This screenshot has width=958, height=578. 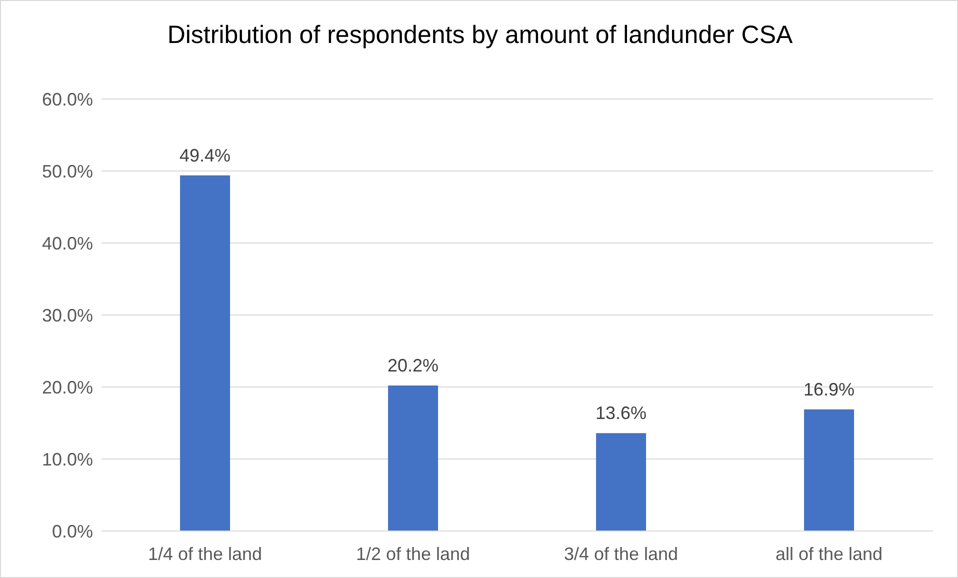 What do you see at coordinates (621, 554) in the screenshot?
I see `x-tick-label: 3/4 of the land` at bounding box center [621, 554].